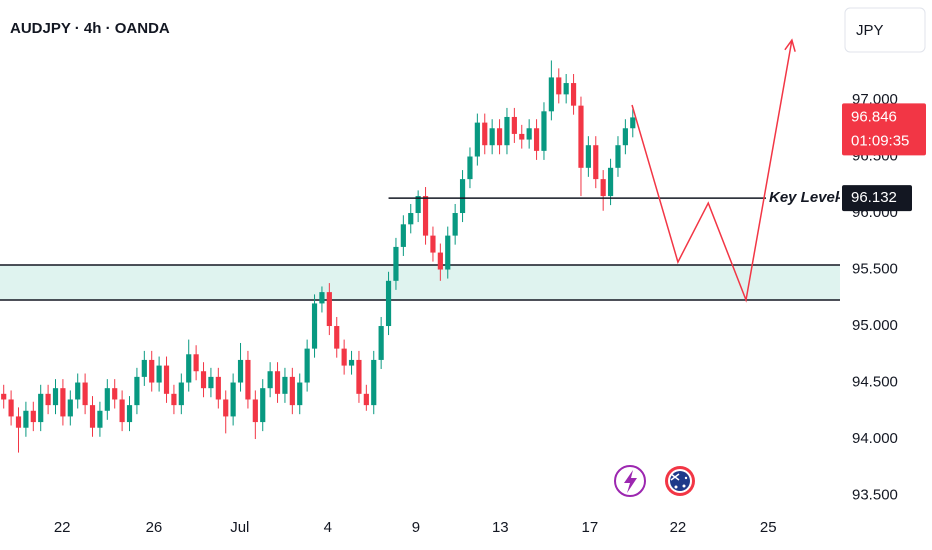 The width and height of the screenshot is (932, 550). I want to click on key-level-value: 96.132, so click(874, 197).